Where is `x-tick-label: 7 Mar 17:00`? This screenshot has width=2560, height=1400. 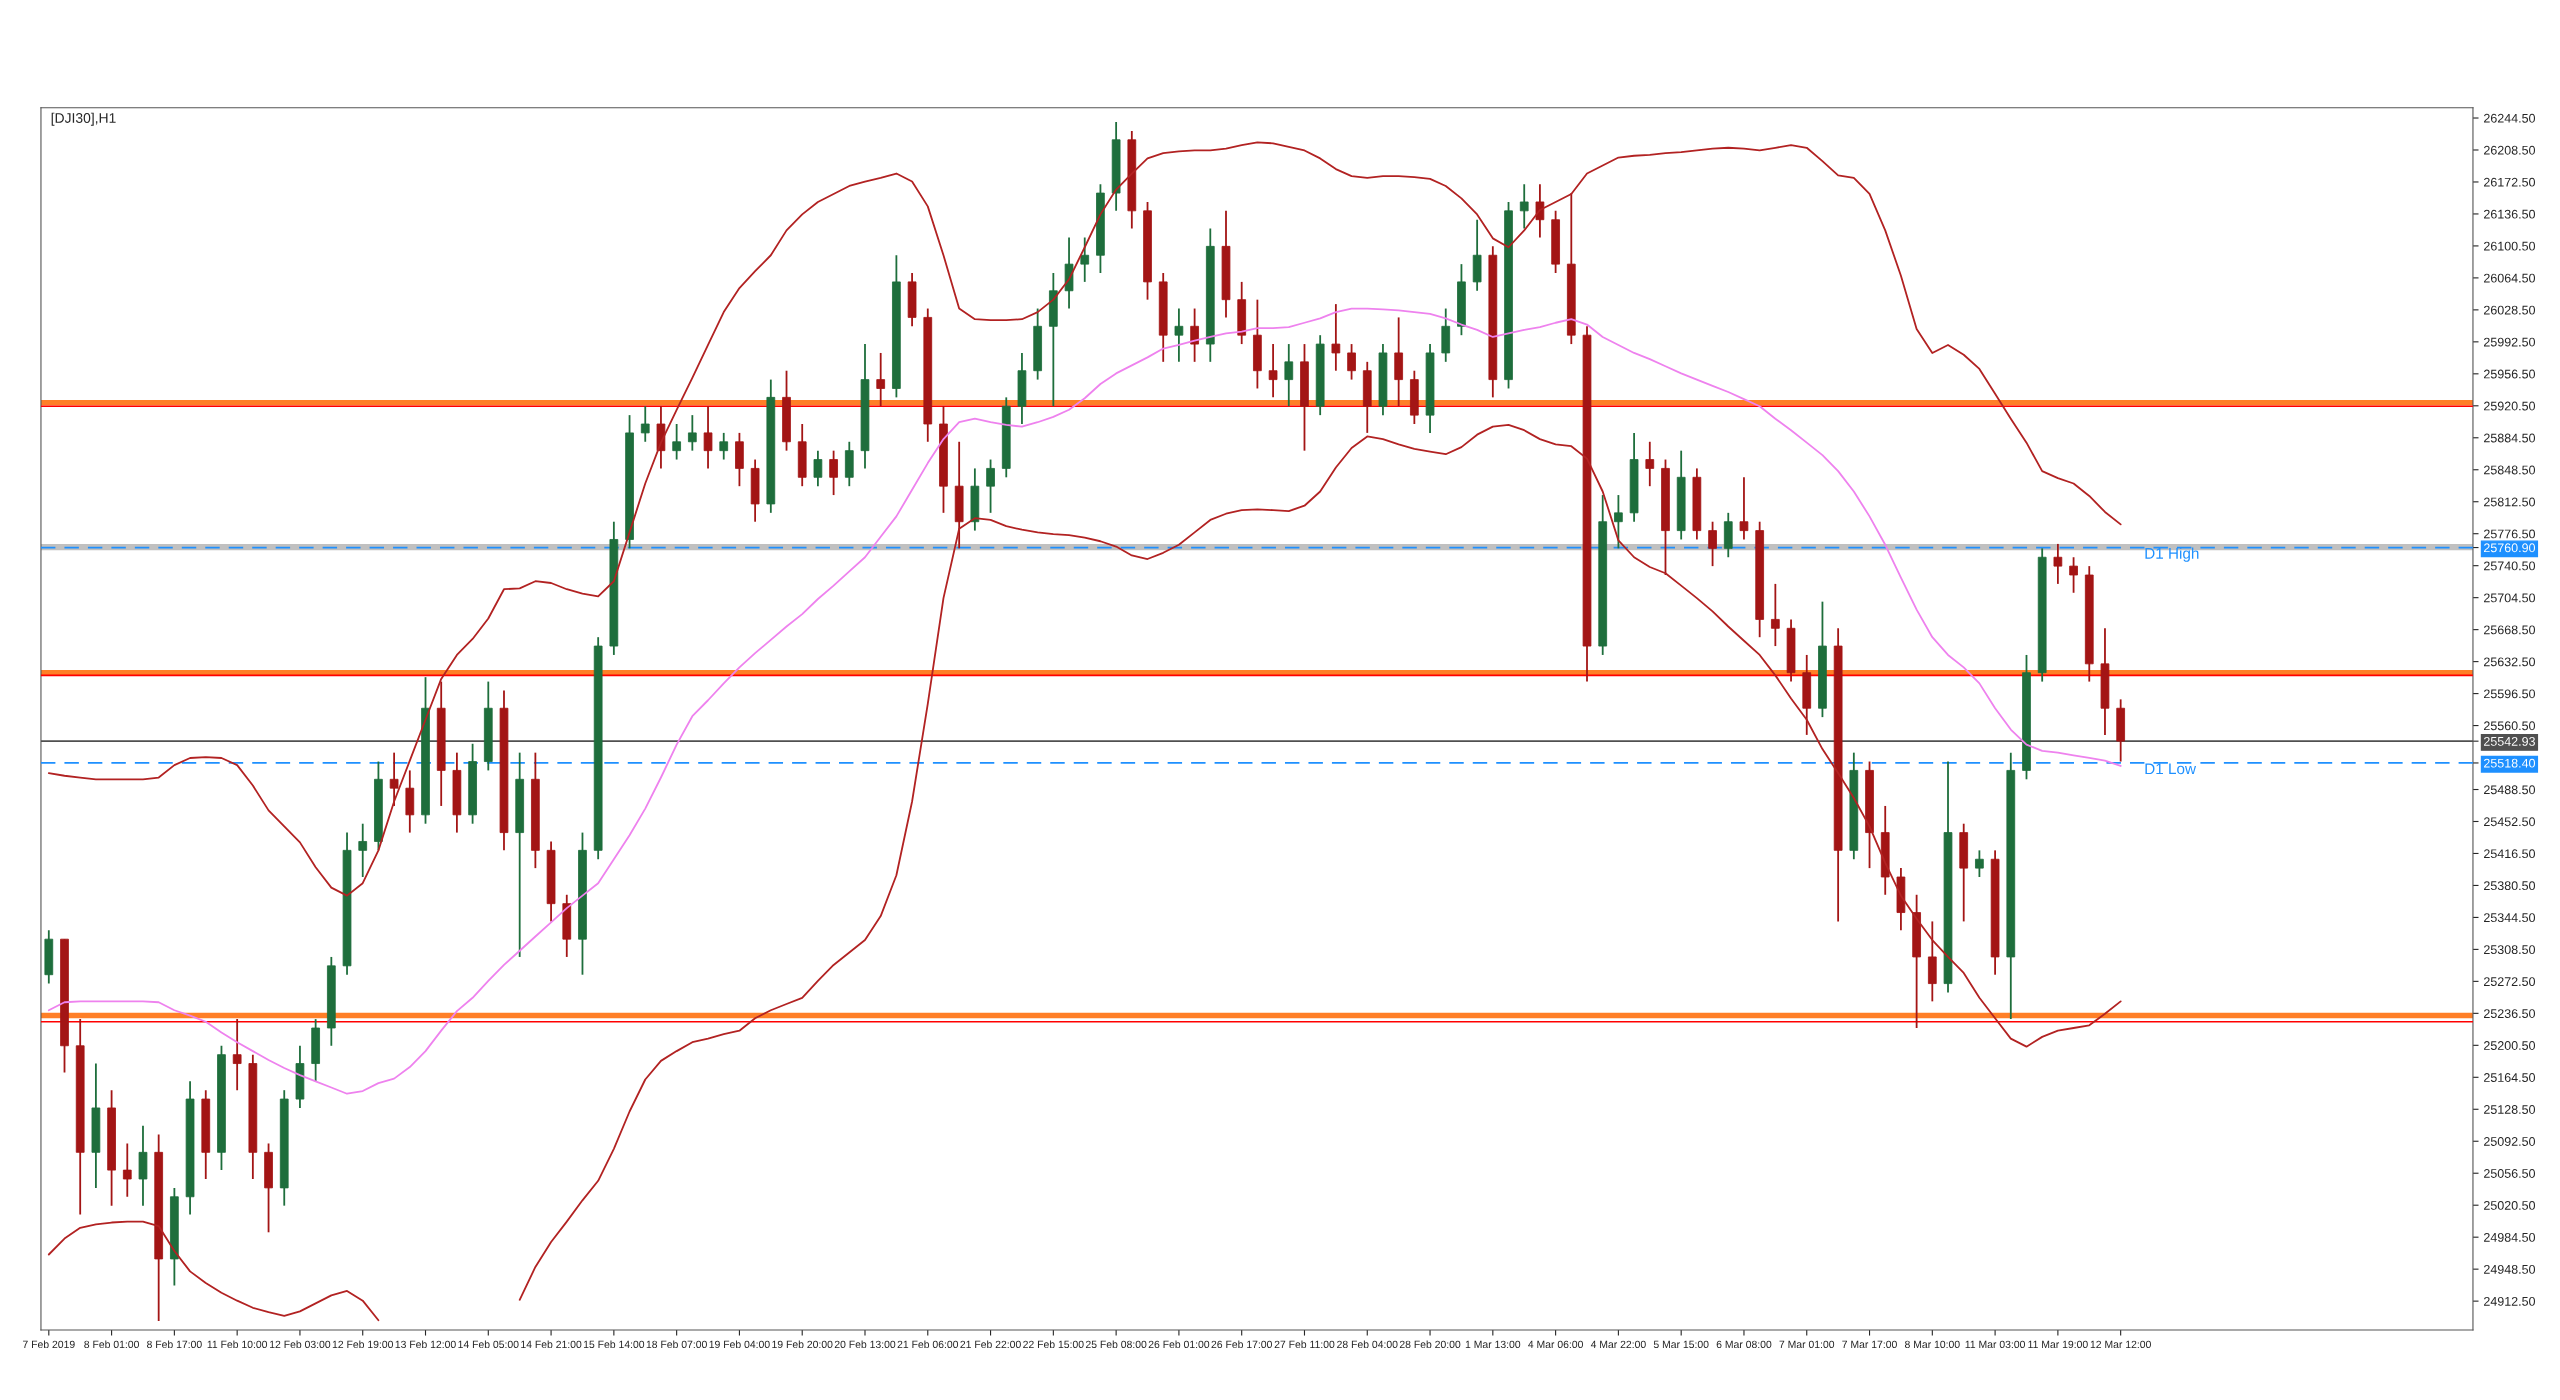
x-tick-label: 7 Mar 17:00 is located at coordinates (1869, 1344).